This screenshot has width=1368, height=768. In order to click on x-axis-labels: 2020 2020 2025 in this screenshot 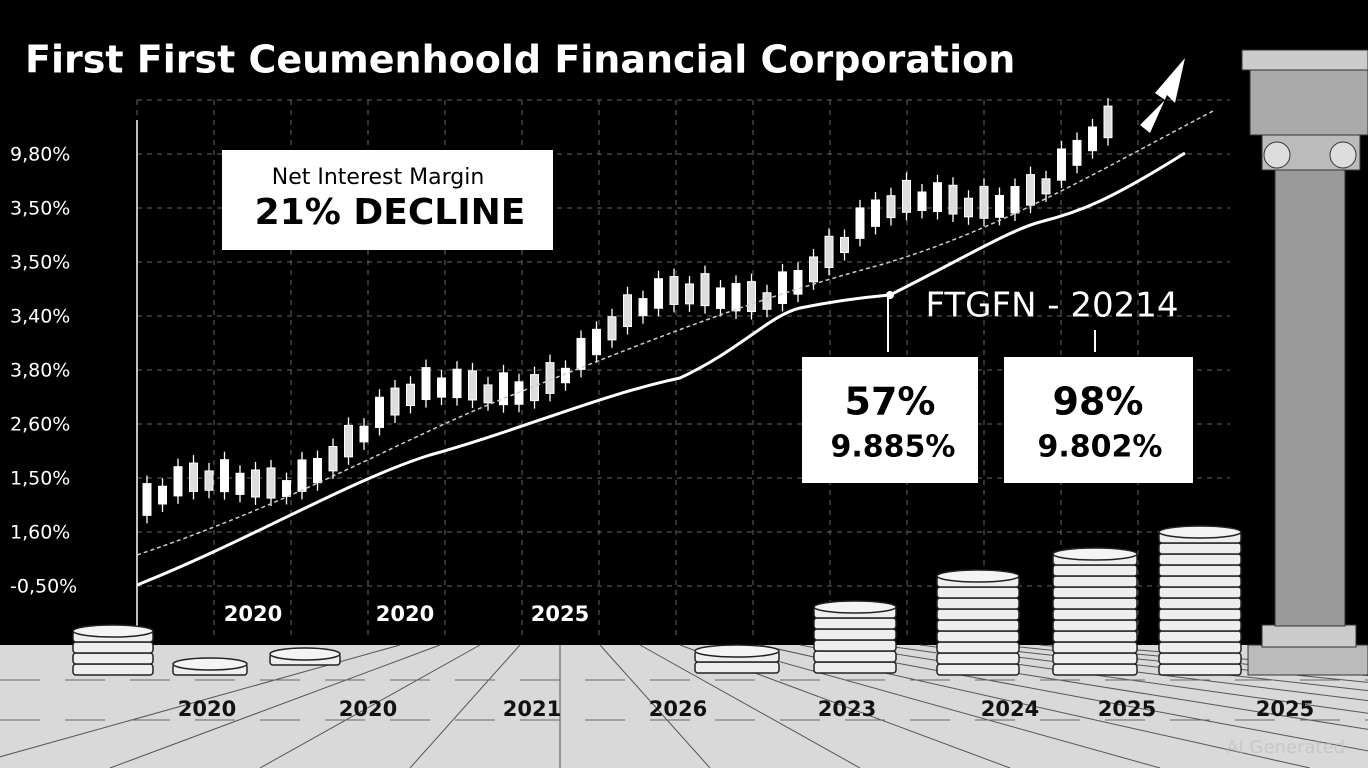, I will do `click(406, 614)`.